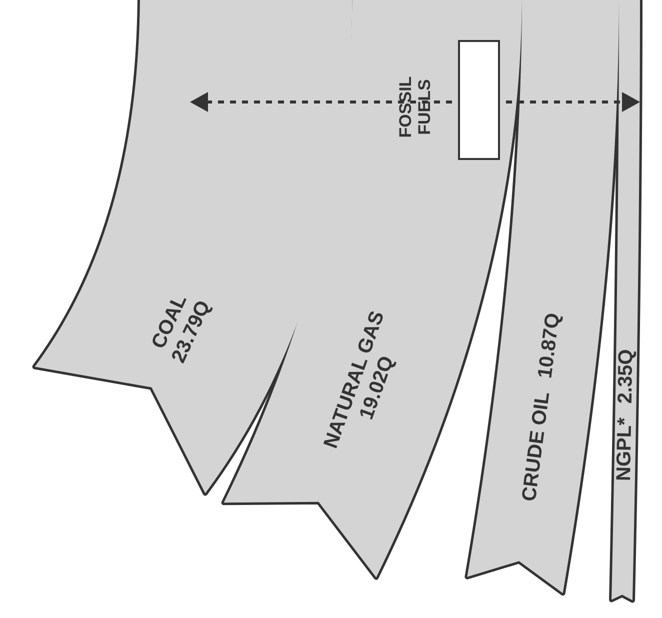 The height and width of the screenshot is (618, 662). Describe the element at coordinates (415, 107) in the screenshot. I see `text: FOSSIL FUELS` at that location.